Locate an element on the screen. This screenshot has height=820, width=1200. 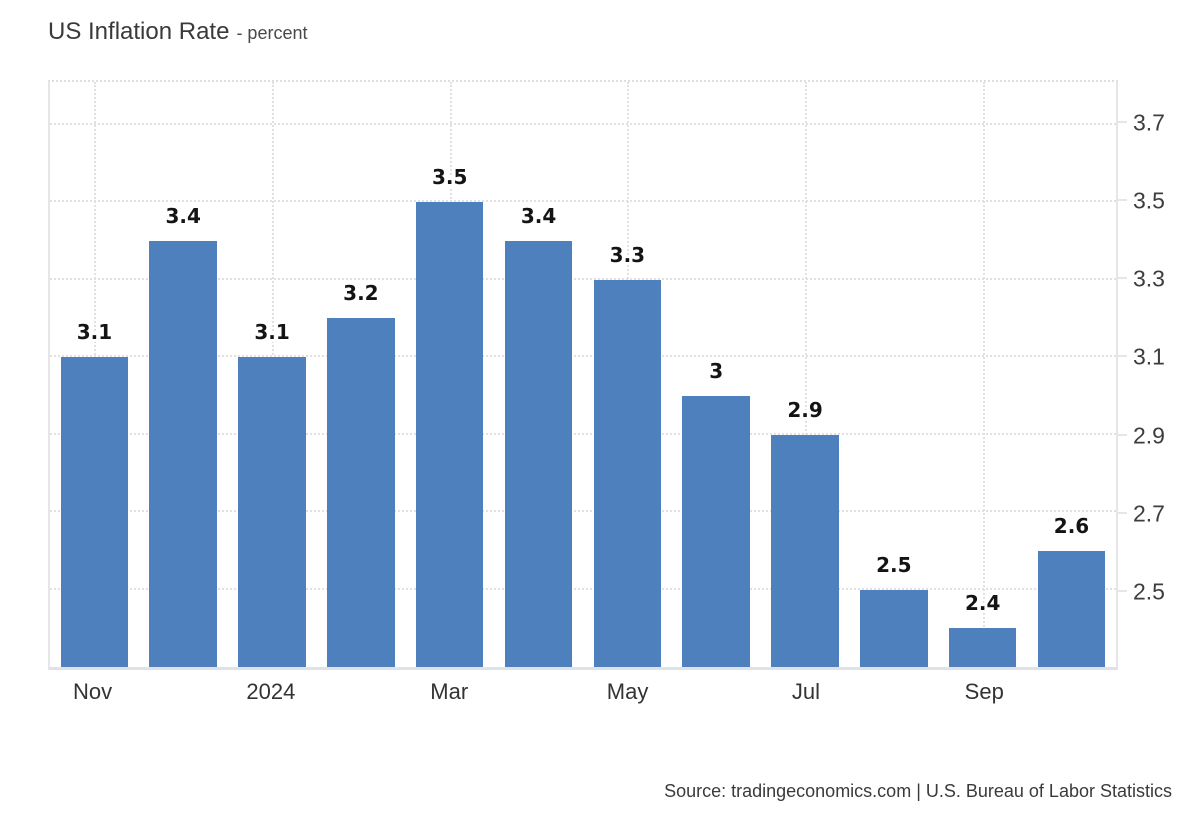
bar-slot: 3.3 is located at coordinates (627, 374).